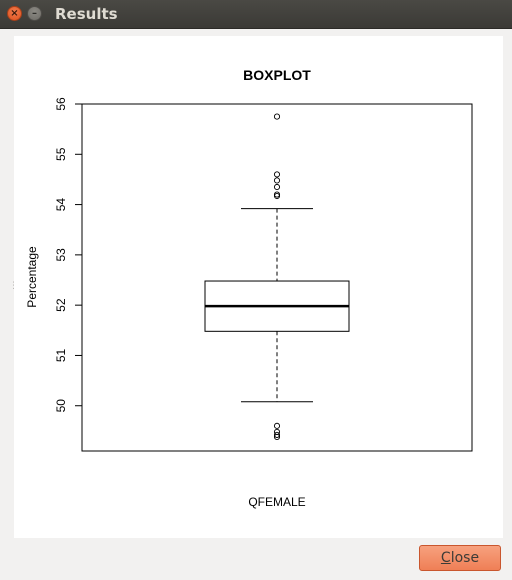 The width and height of the screenshot is (512, 580). What do you see at coordinates (277, 75) in the screenshot?
I see `chart-title: BOXPLOT` at bounding box center [277, 75].